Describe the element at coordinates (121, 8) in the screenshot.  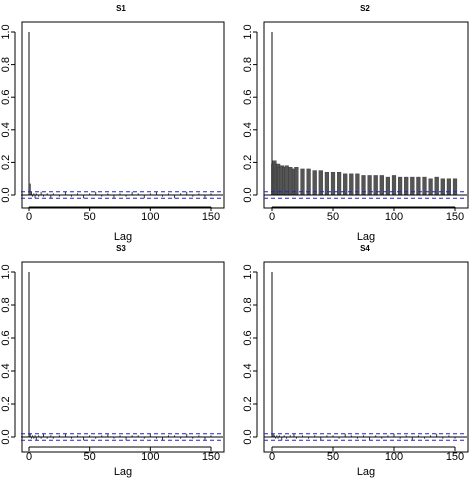
I see `panel-title: S1` at that location.